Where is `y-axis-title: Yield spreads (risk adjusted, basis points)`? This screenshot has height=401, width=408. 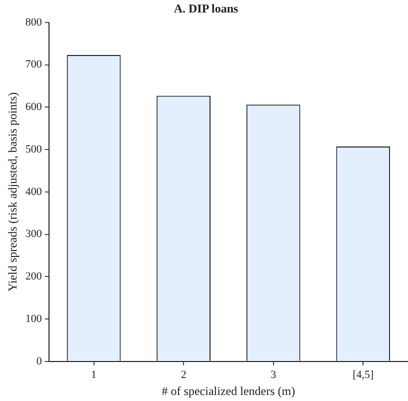
y-axis-title: Yield spreads (risk adjusted, basis points) is located at coordinates (12, 192).